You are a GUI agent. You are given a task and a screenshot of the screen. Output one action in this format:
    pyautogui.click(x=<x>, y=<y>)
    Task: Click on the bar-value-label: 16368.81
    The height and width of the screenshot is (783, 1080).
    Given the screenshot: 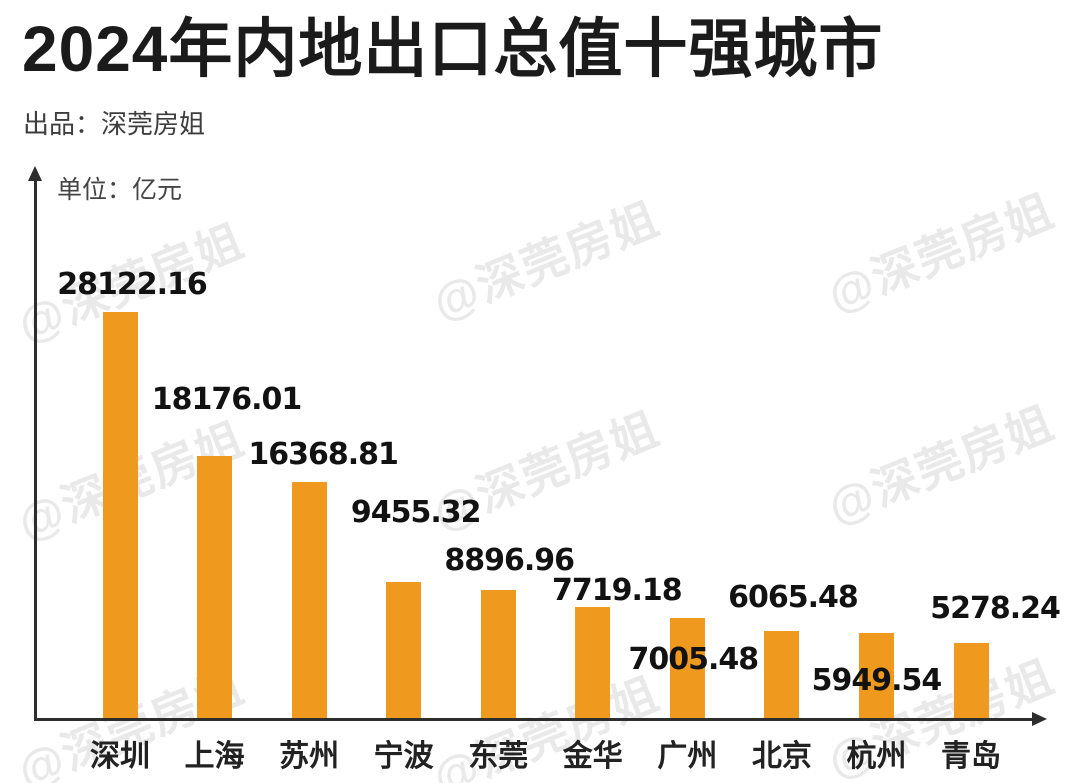 What is the action you would take?
    pyautogui.click(x=323, y=454)
    